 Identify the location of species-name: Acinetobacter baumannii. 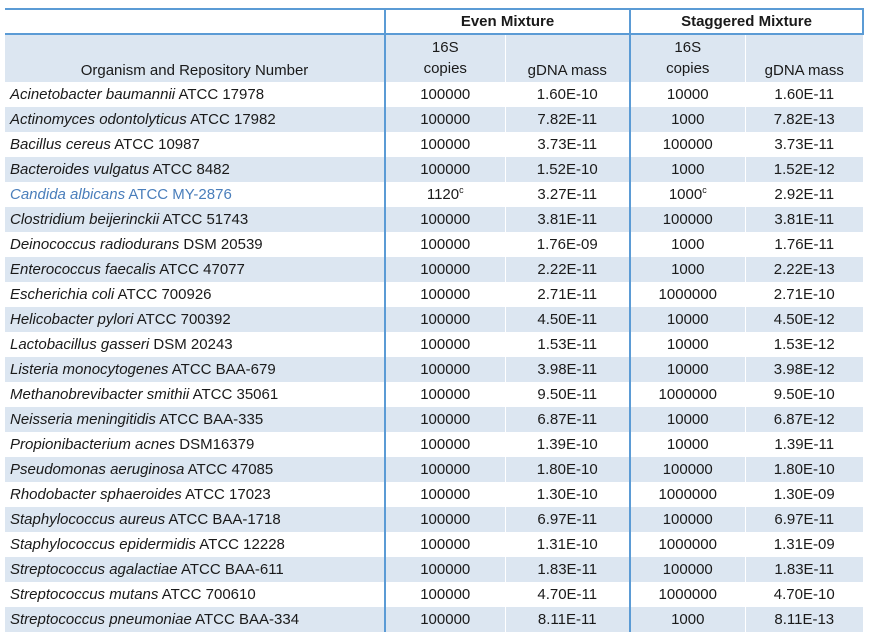
(93, 94).